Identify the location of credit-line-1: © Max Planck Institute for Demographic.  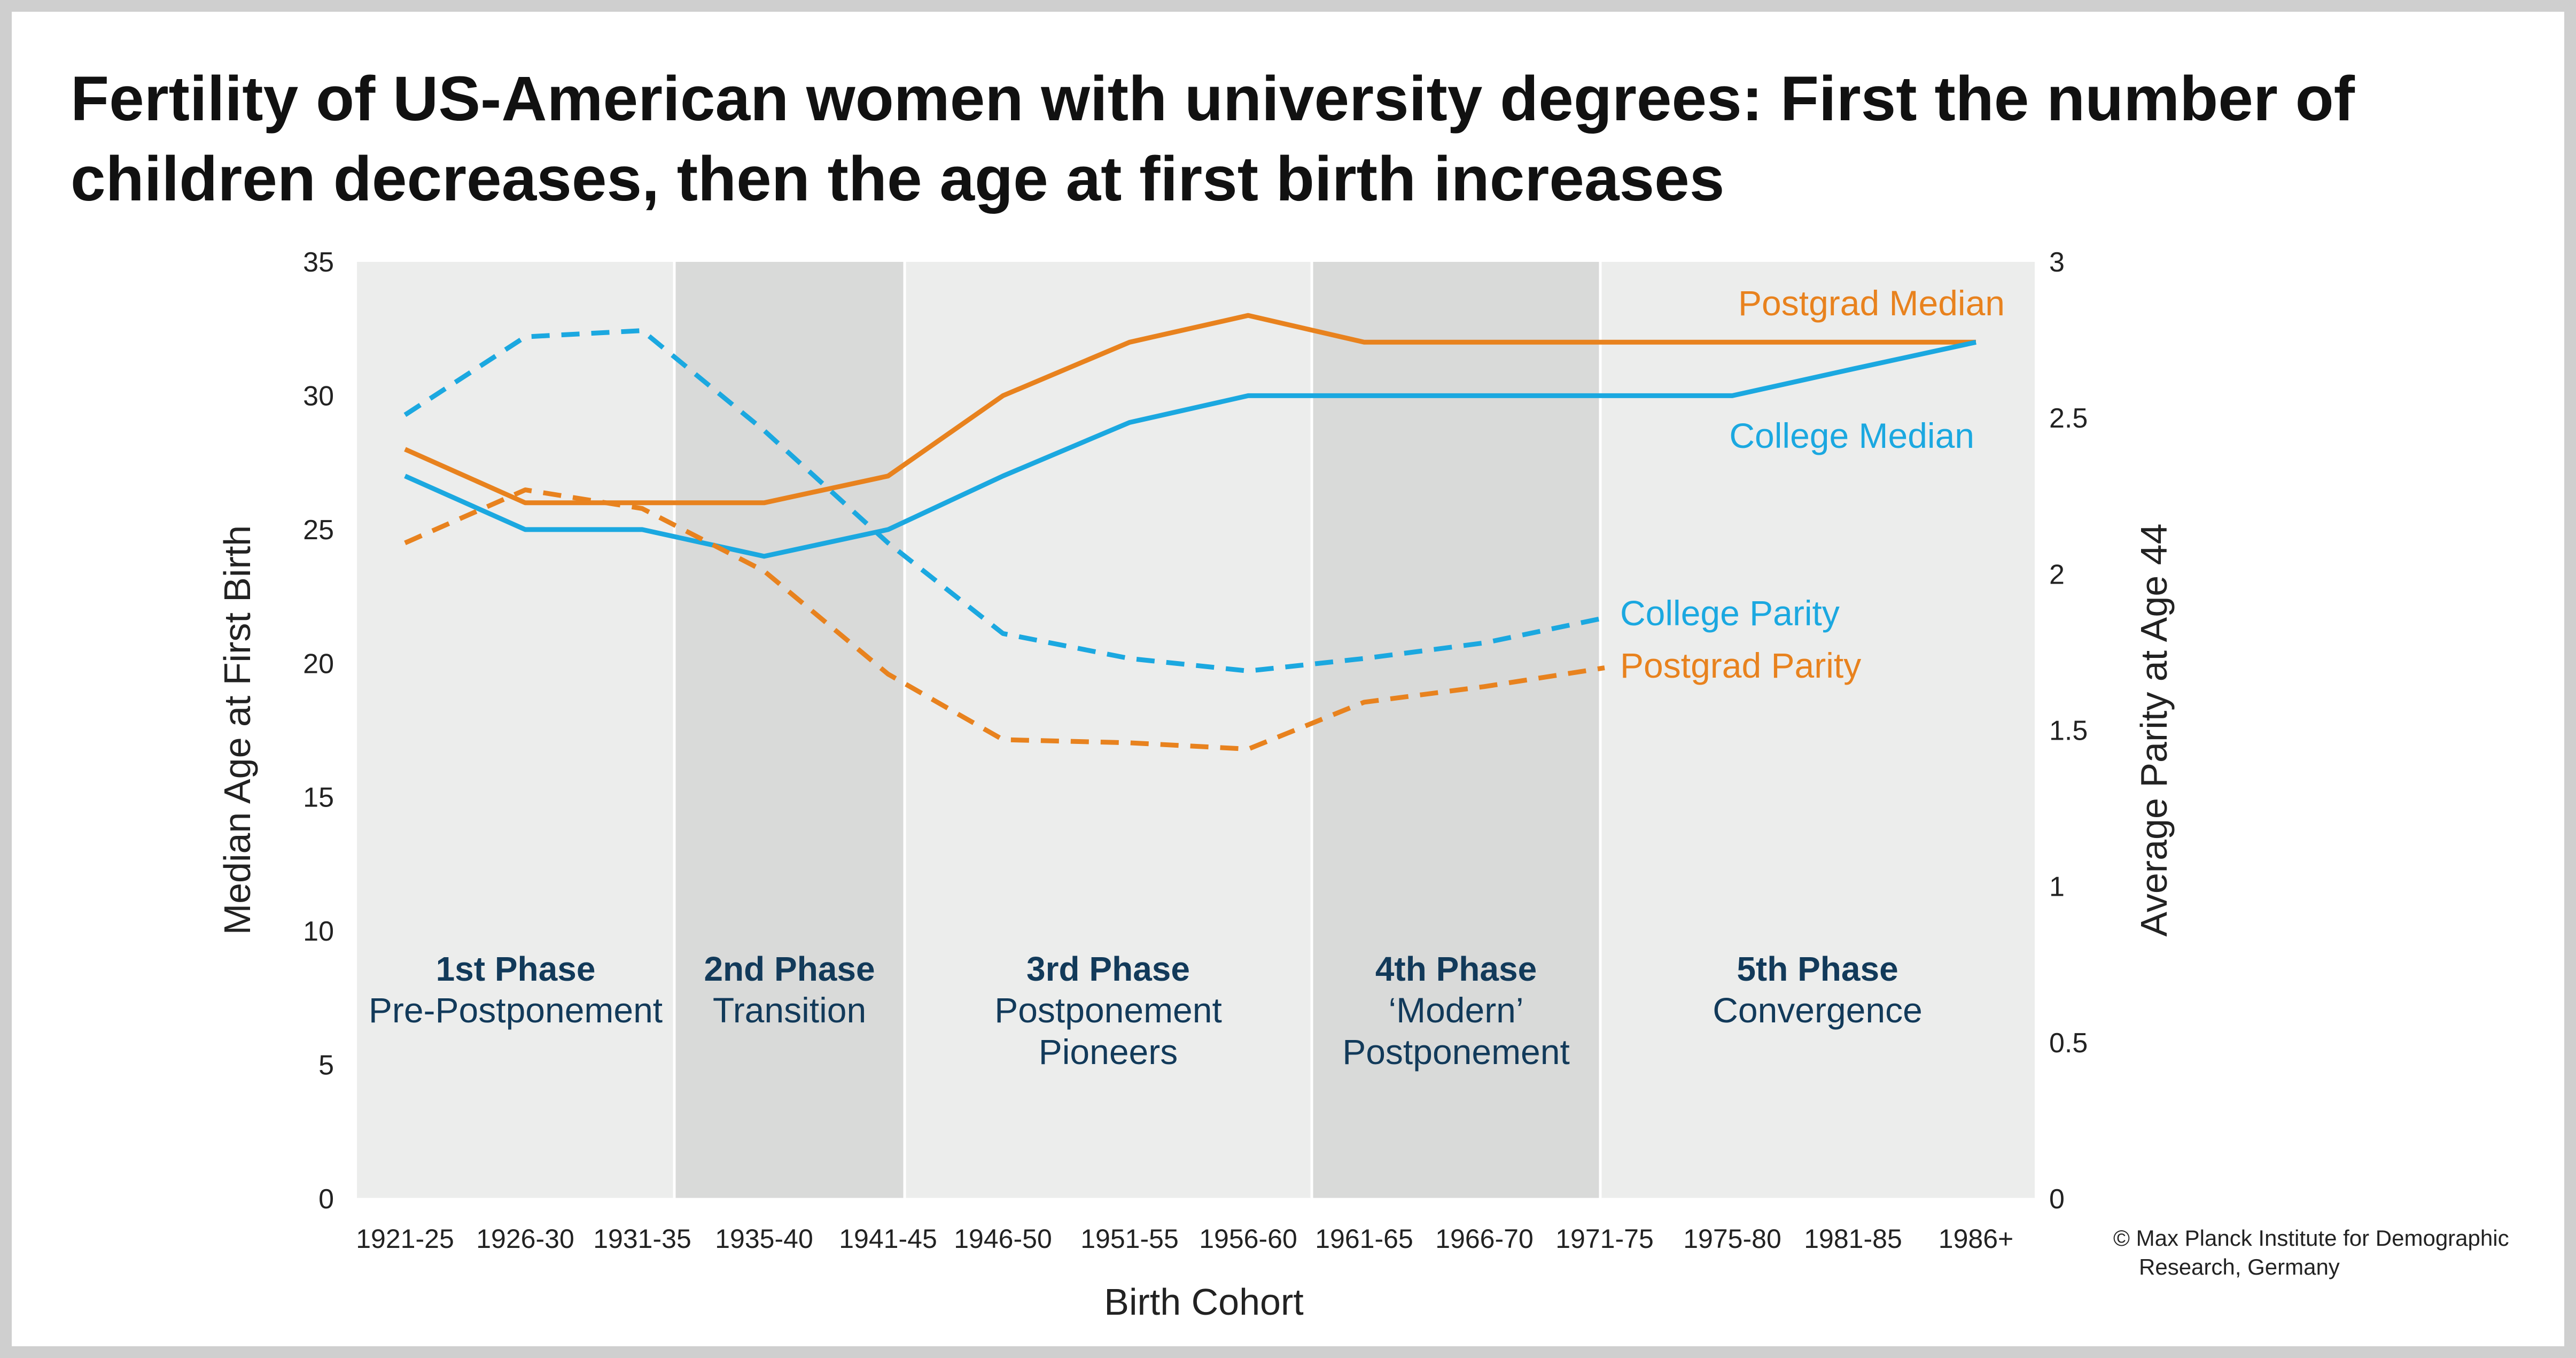
(2311, 1238).